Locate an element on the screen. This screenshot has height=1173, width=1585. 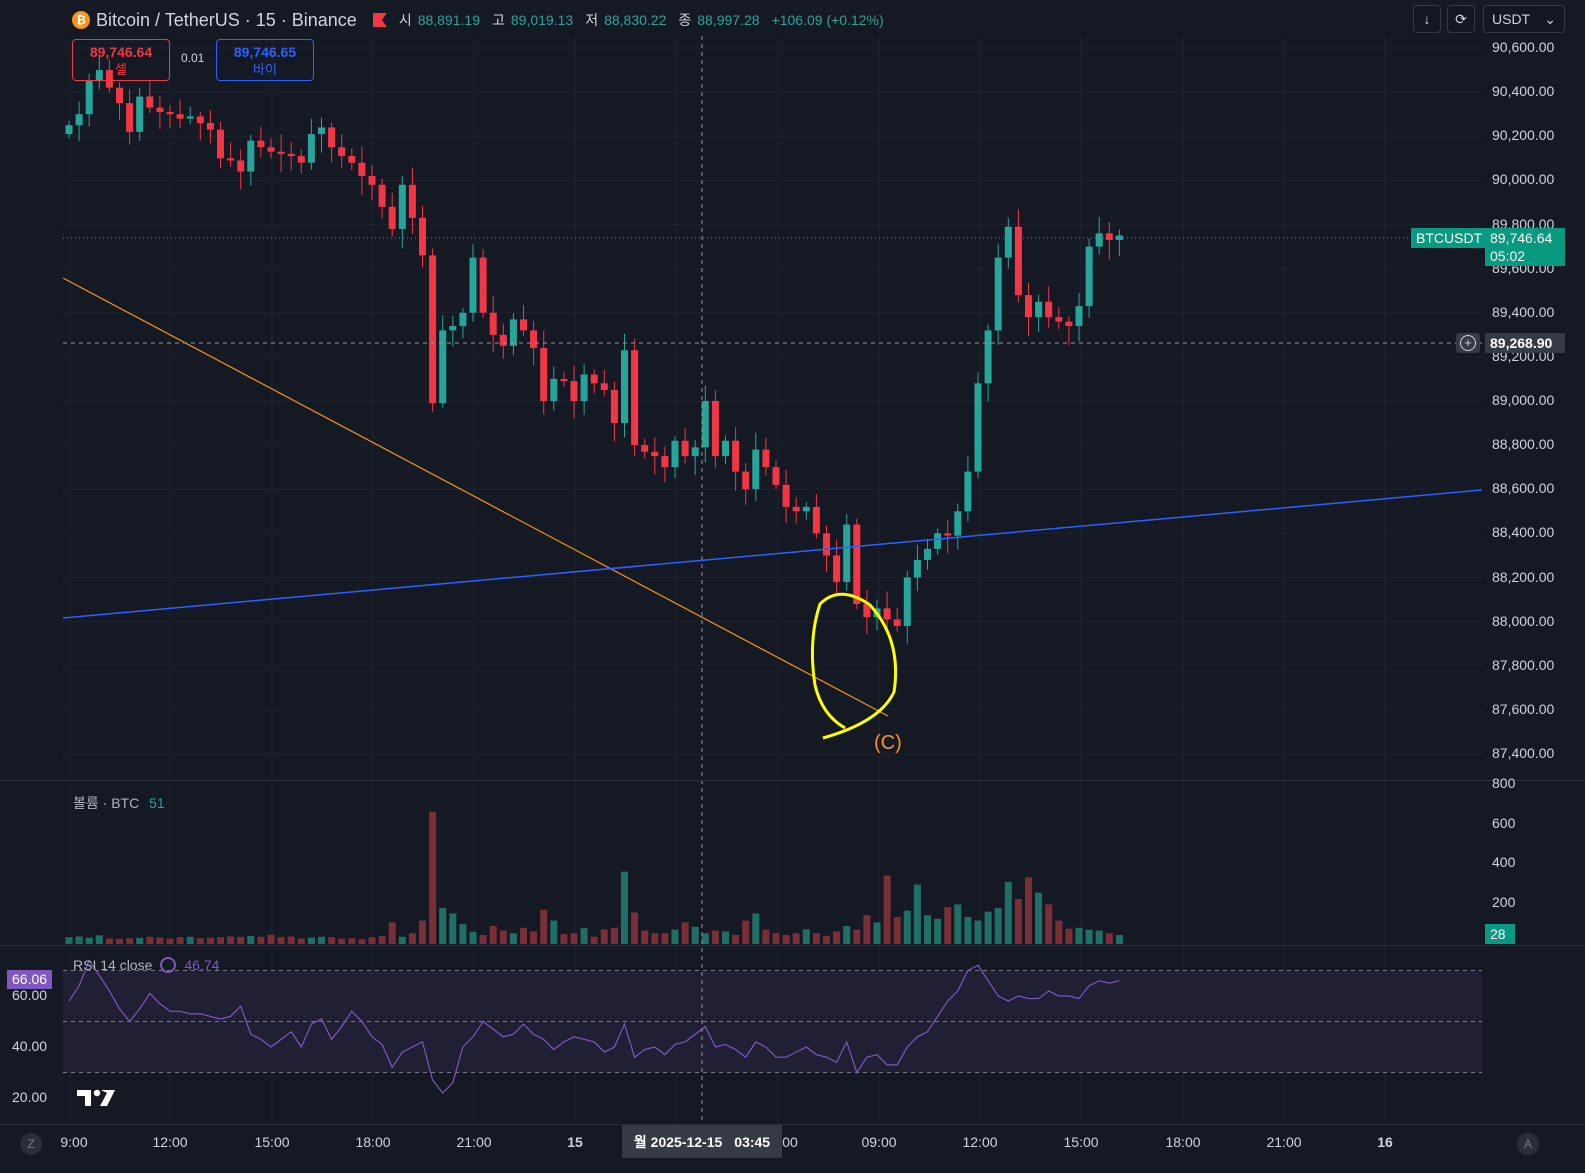
add-alert-button: + is located at coordinates (1468, 343).